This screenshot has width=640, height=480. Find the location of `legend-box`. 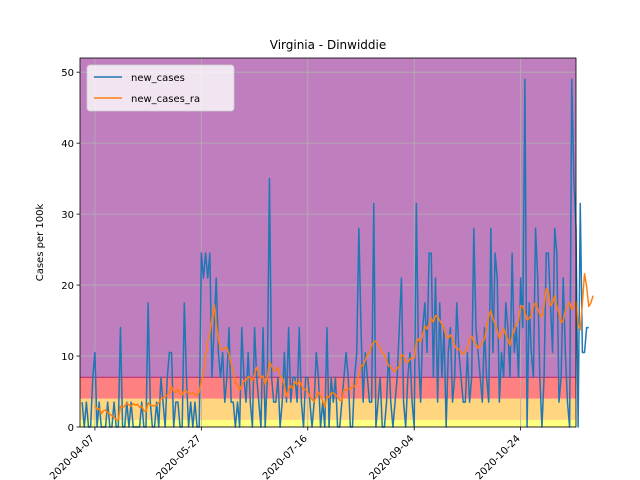

legend-box is located at coordinates (160, 88).